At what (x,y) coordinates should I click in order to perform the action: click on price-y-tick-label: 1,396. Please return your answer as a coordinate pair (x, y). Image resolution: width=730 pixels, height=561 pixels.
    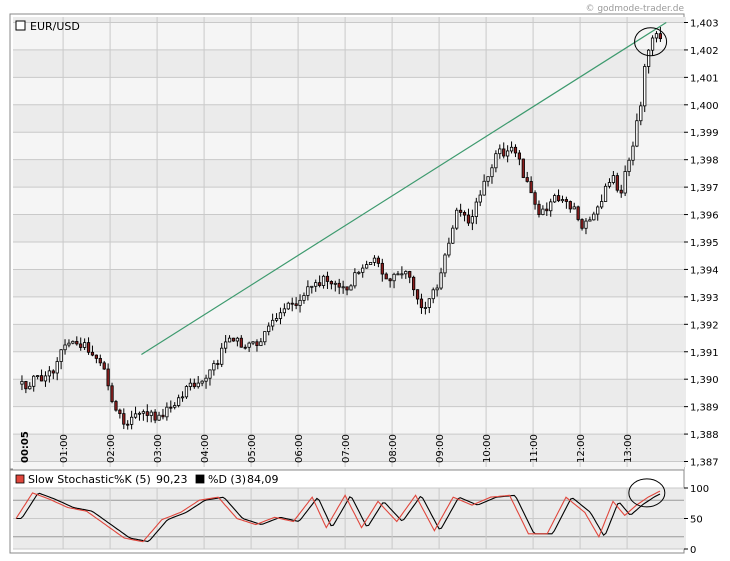
    Looking at the image, I should click on (704, 216).